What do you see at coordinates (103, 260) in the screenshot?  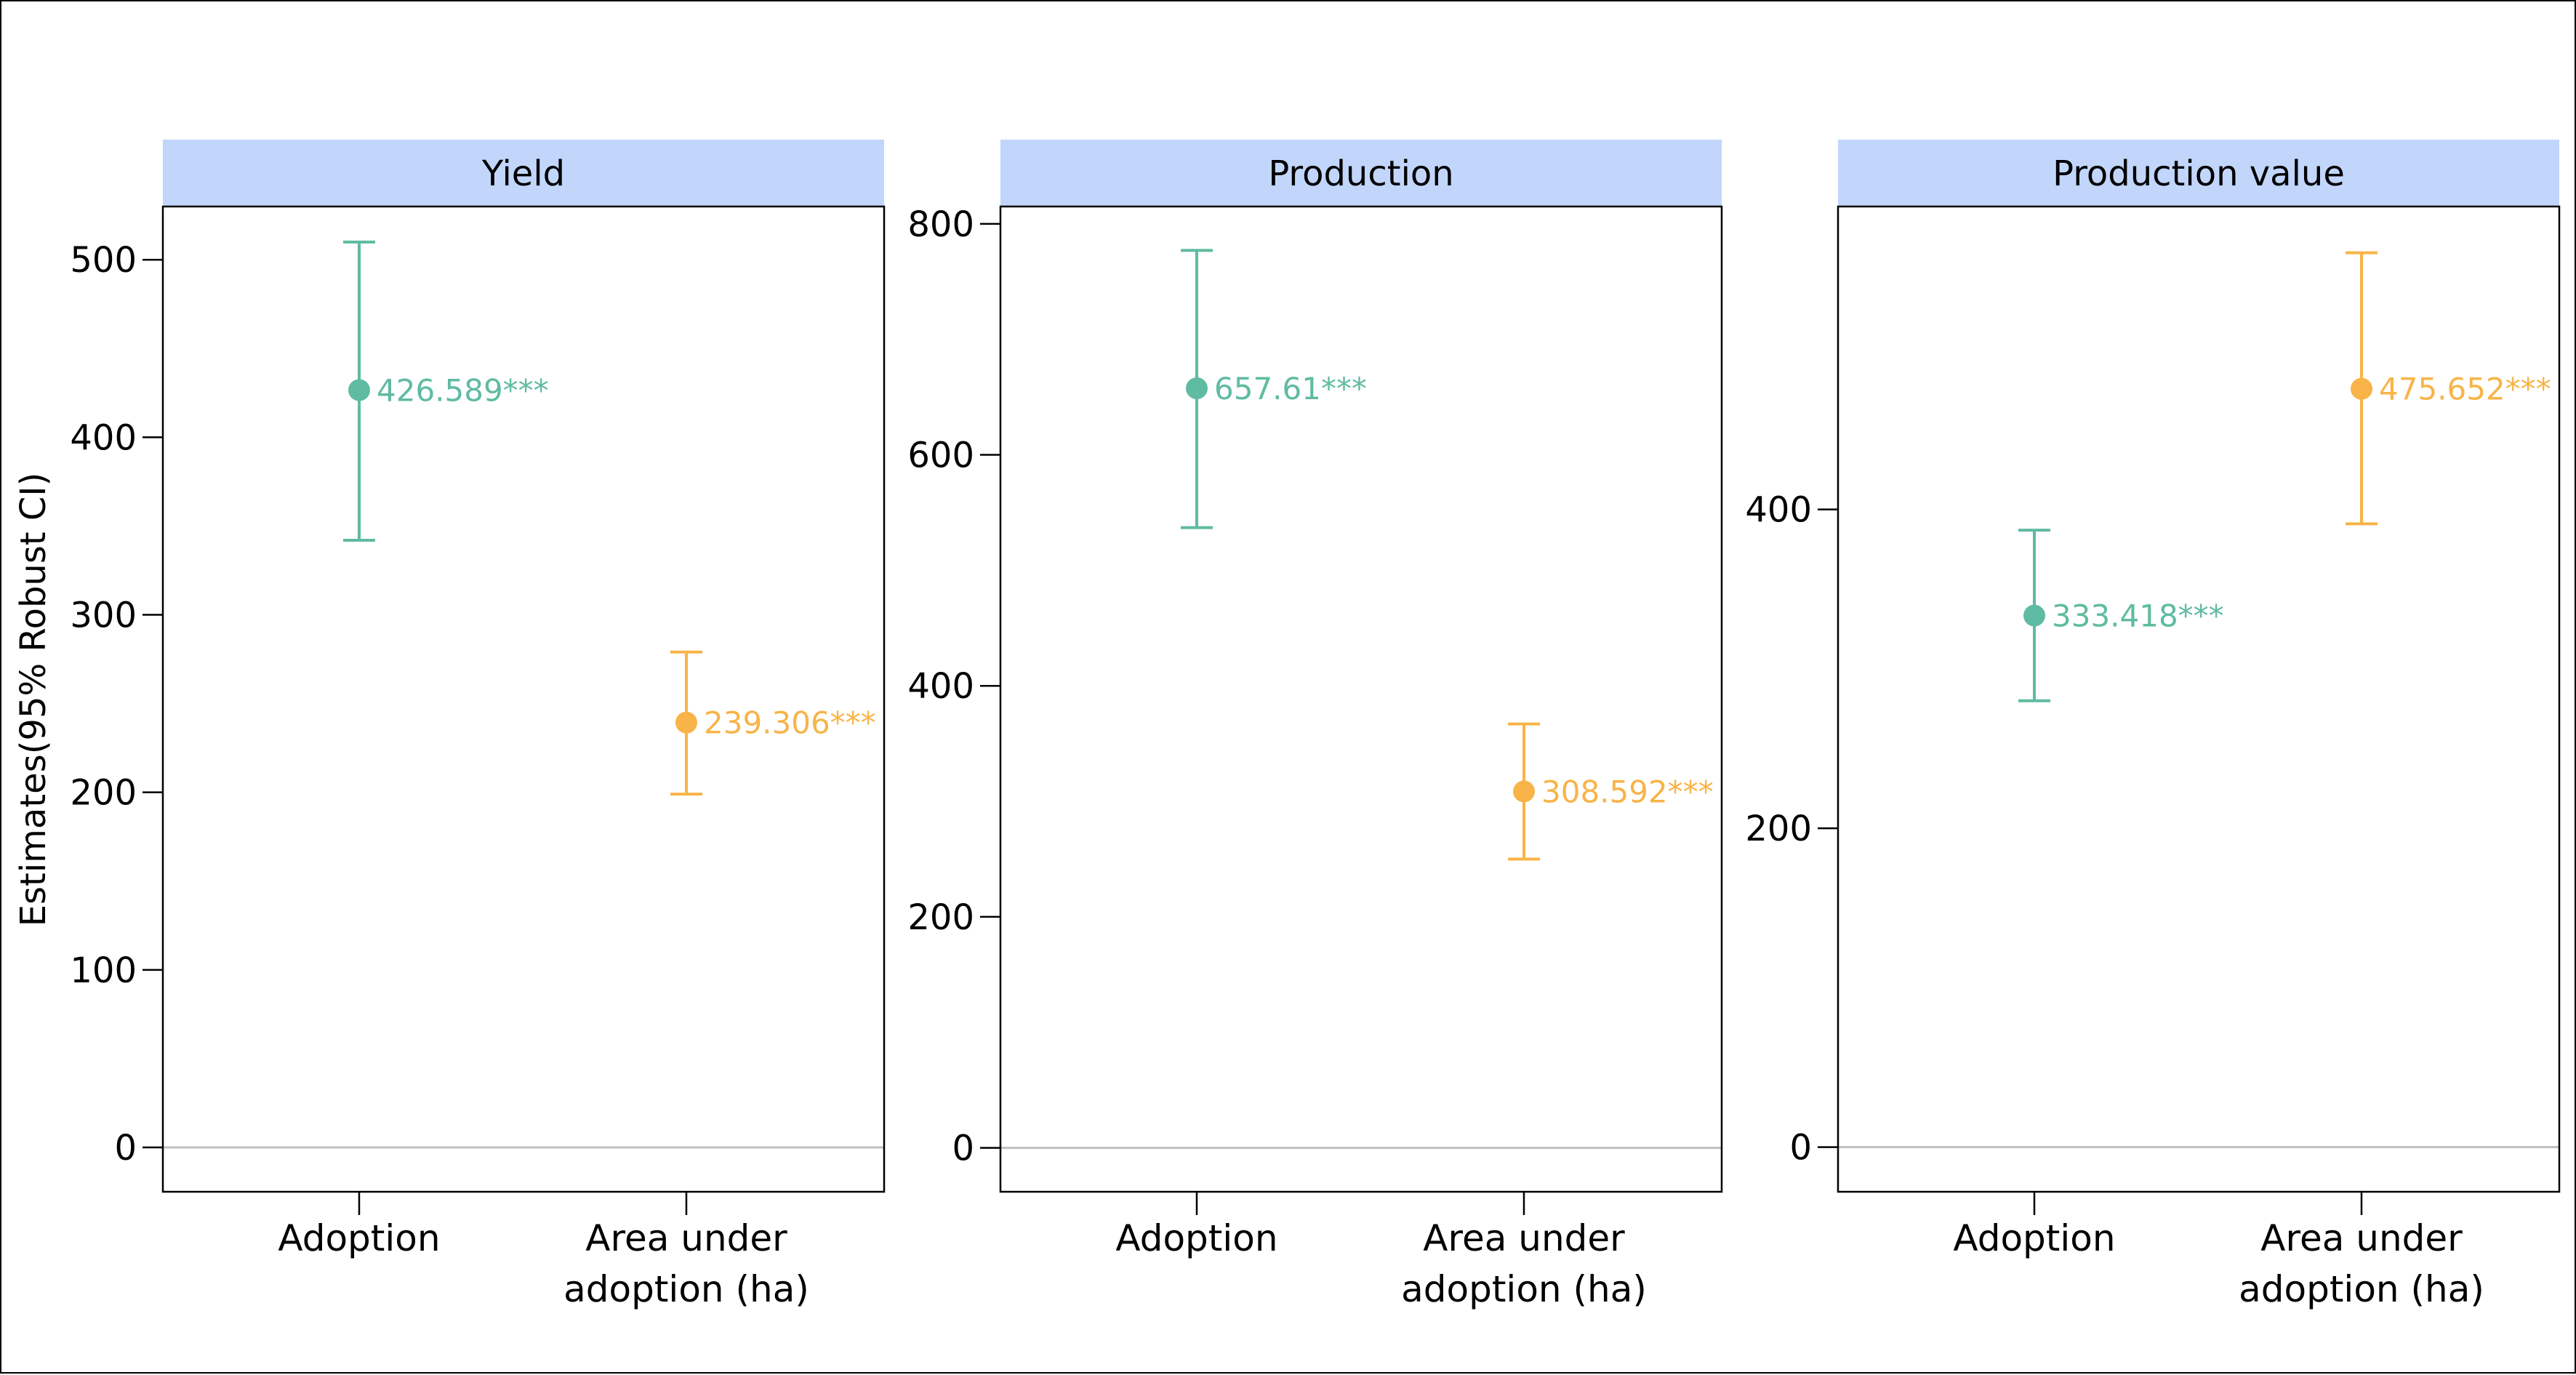 I see `y-tick-label-0-500: 500` at bounding box center [103, 260].